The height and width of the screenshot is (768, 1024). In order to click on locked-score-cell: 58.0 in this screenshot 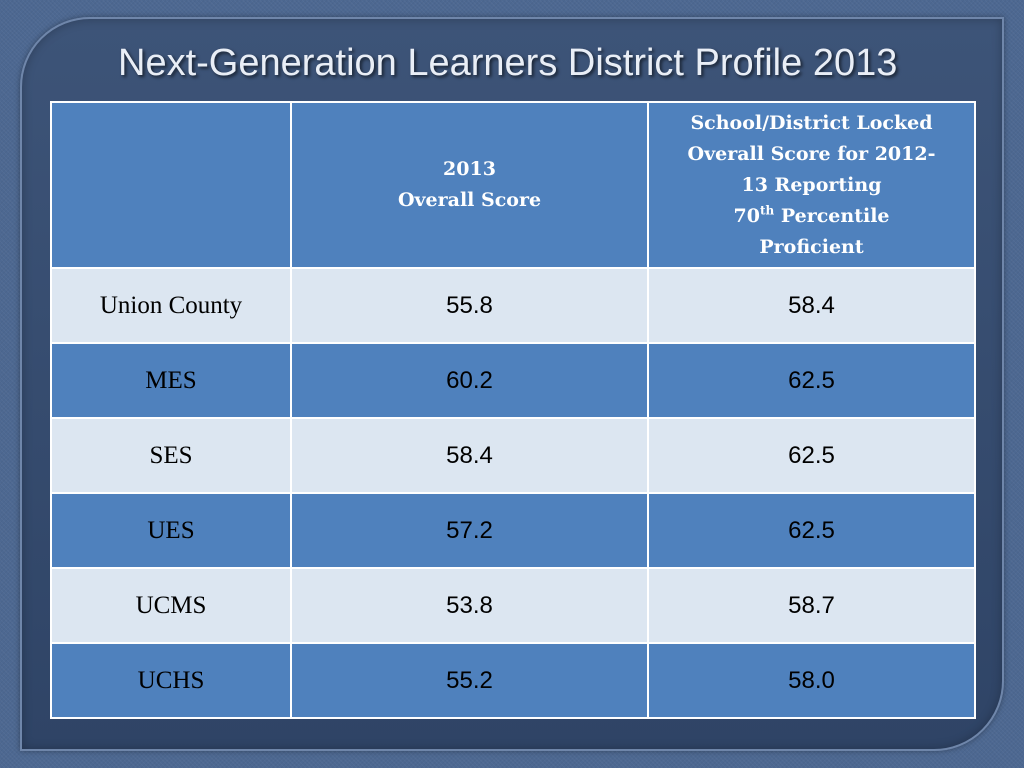, I will do `click(811, 680)`.